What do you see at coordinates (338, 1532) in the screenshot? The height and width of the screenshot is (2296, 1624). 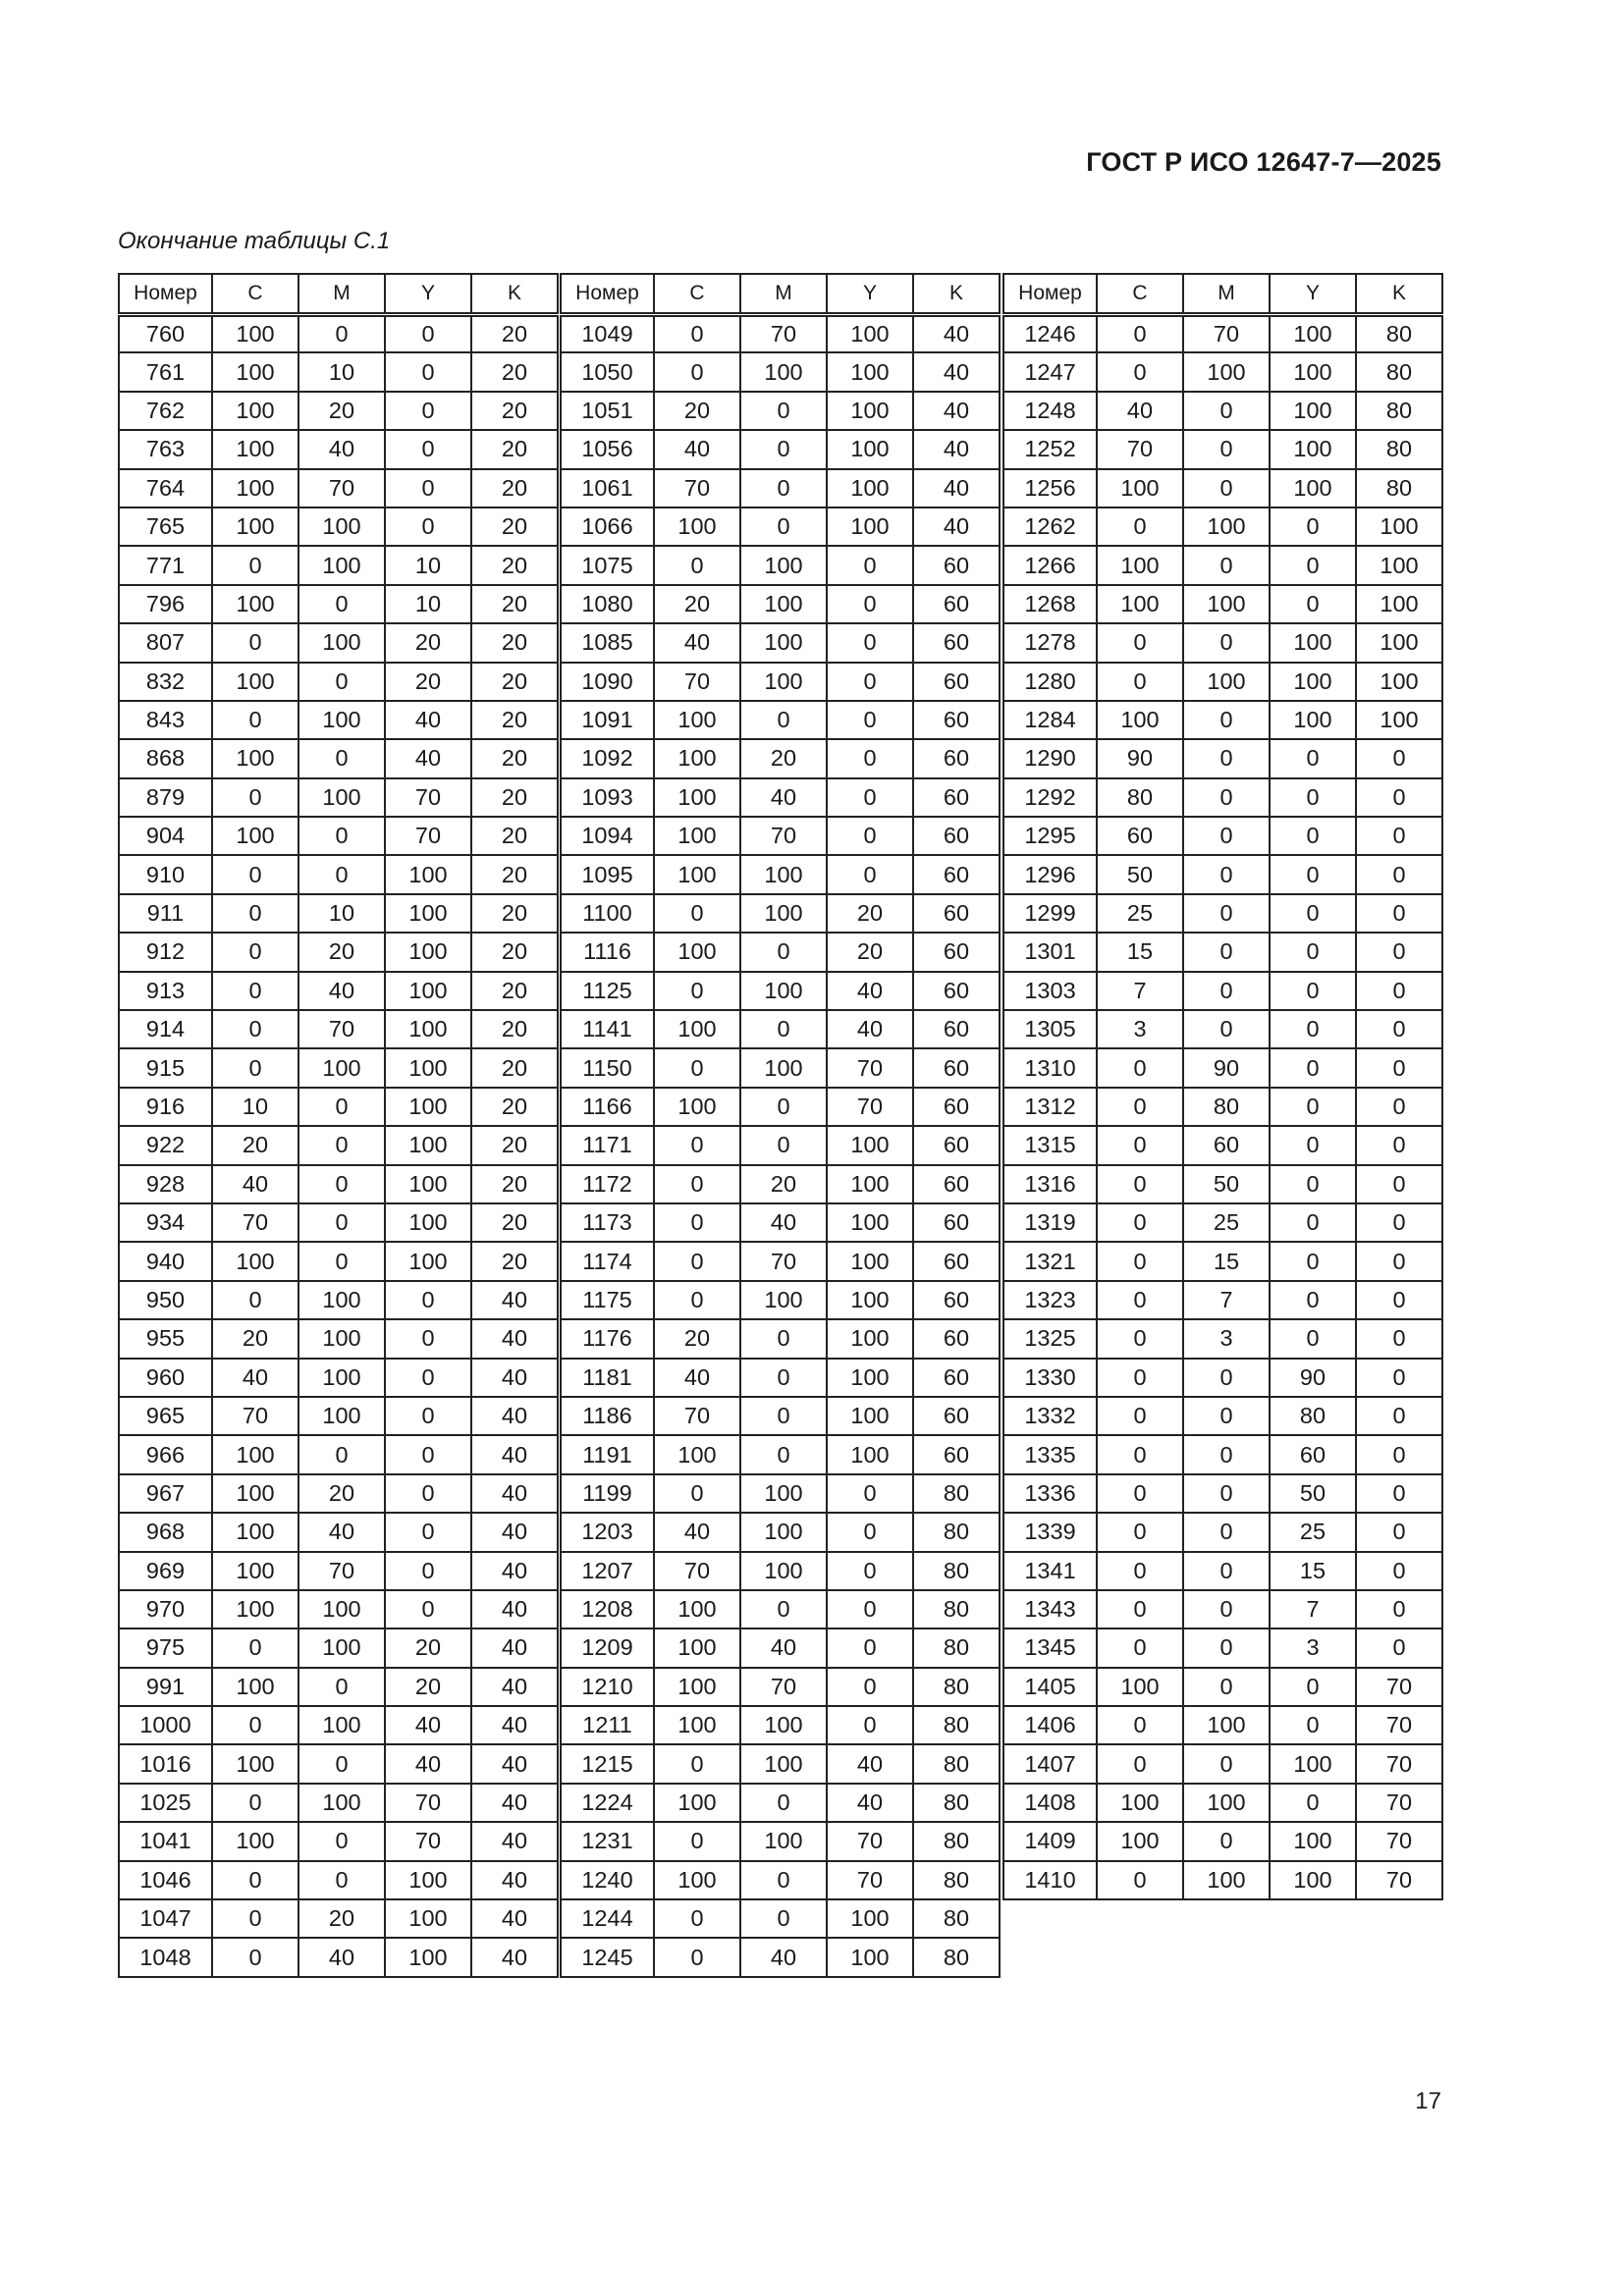 I see `table-row: 968 100 40 0 40` at bounding box center [338, 1532].